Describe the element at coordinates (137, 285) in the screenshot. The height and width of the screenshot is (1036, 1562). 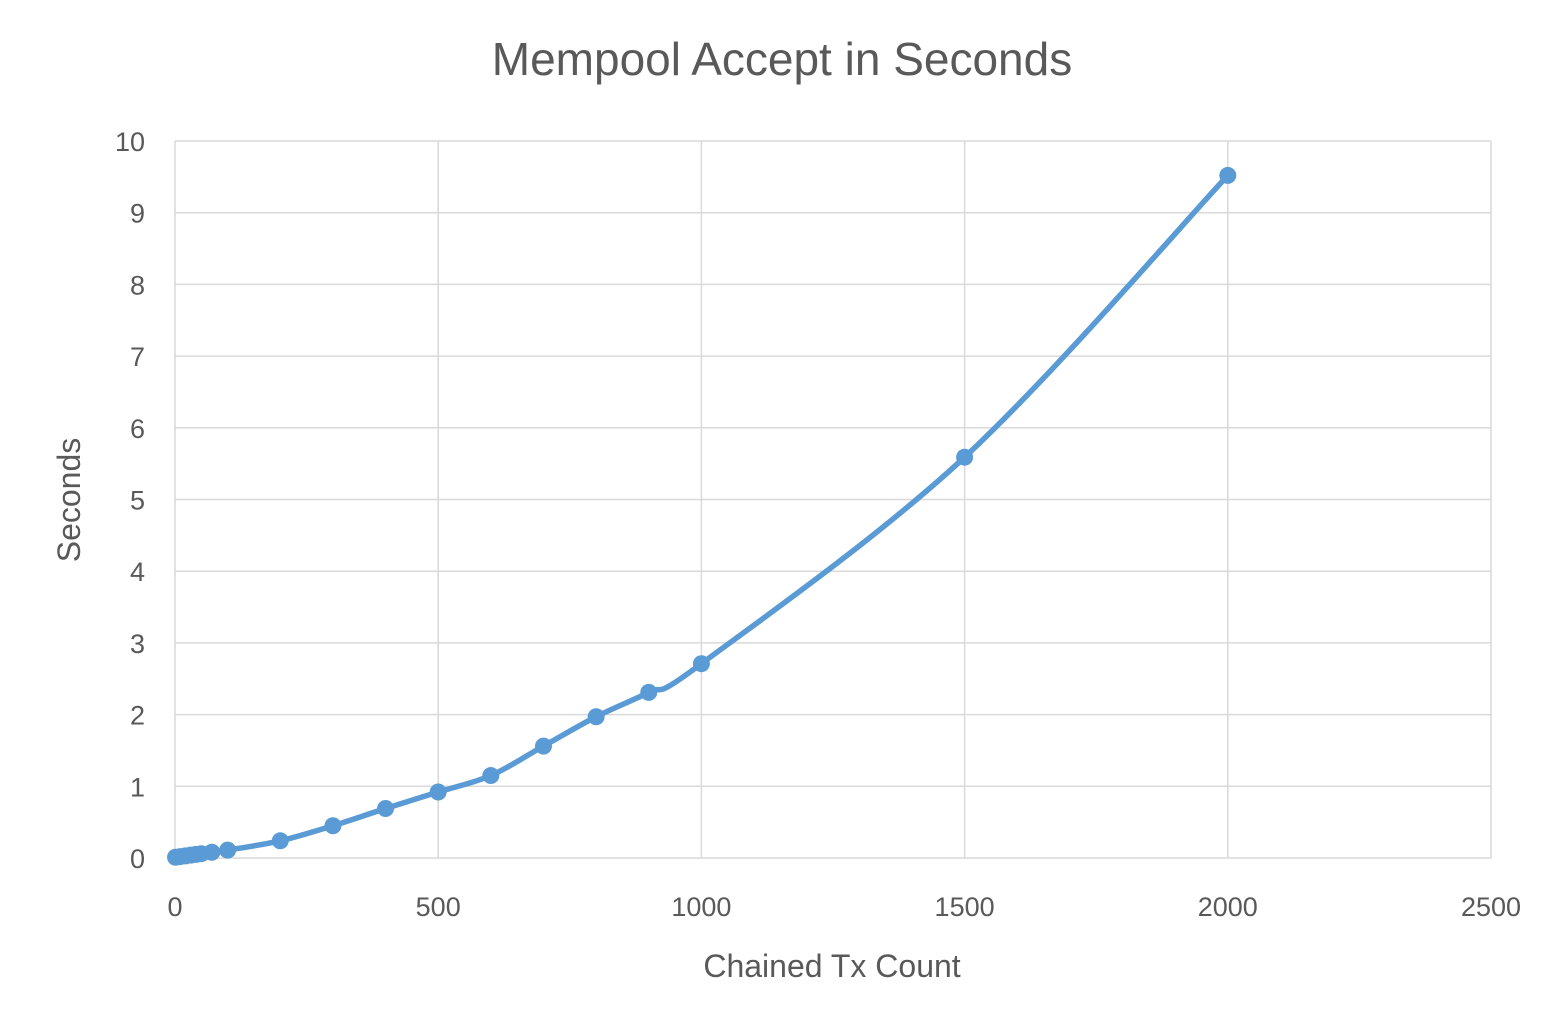
I see `y-tick-label: 8` at that location.